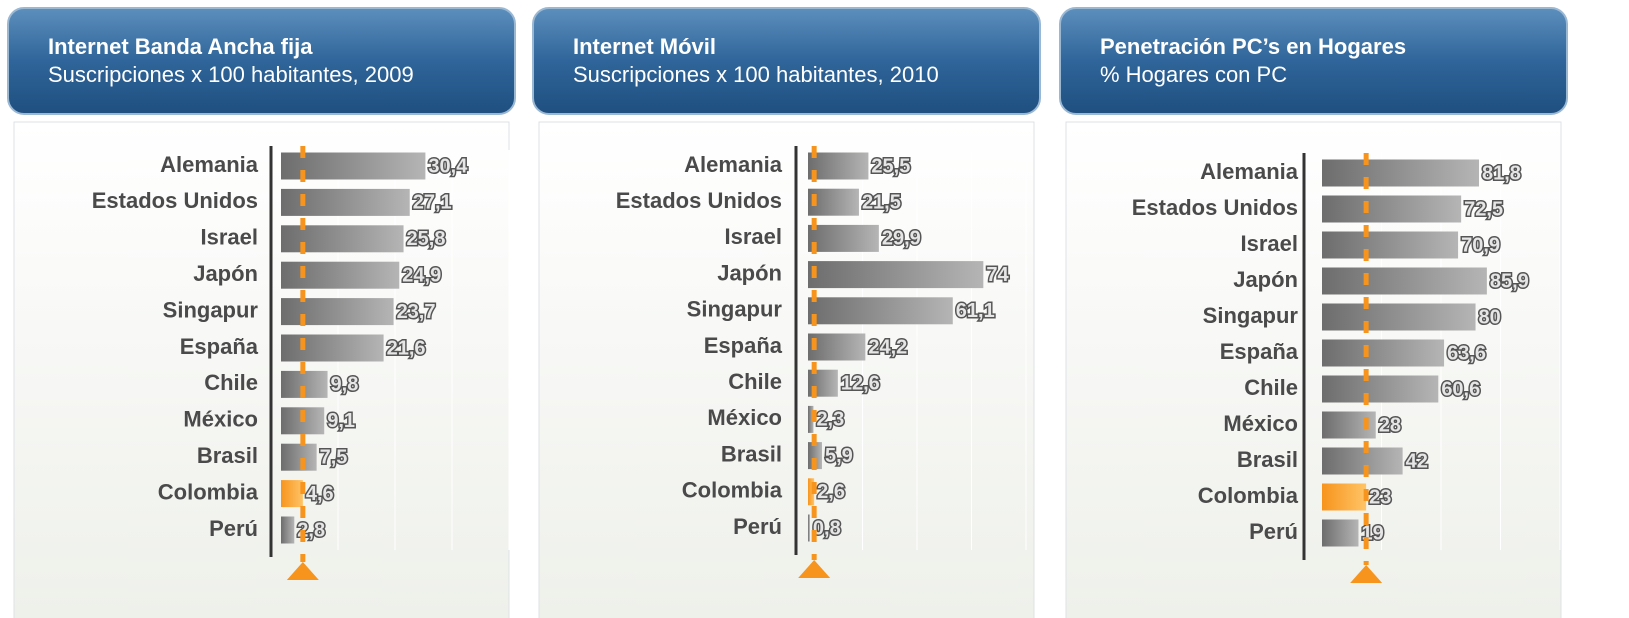  I want to click on value-label: 70,9, so click(1480, 245).